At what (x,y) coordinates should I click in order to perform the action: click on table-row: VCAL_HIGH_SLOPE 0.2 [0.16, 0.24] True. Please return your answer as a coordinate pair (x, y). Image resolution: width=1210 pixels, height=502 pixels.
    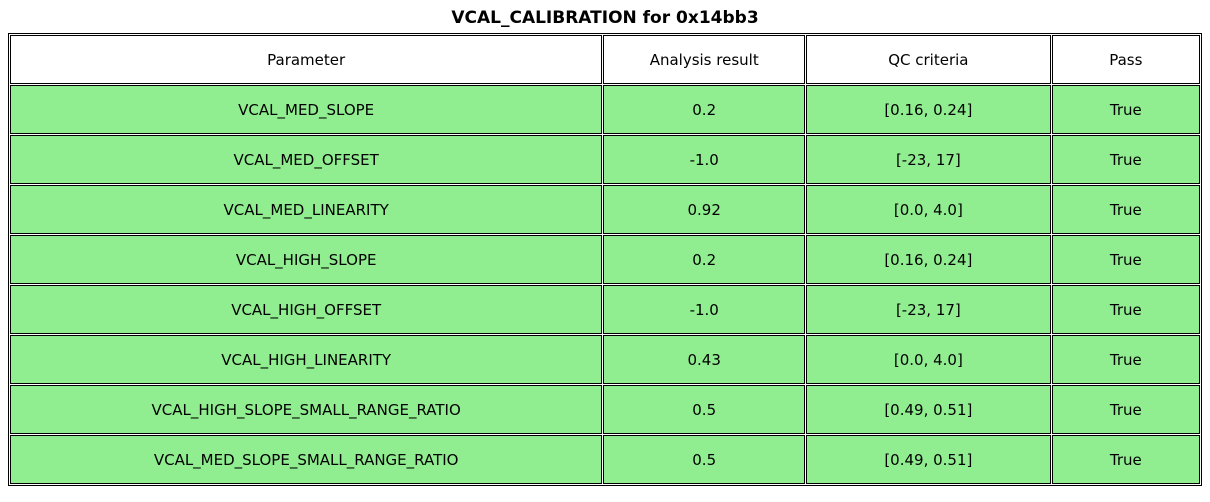
    Looking at the image, I should click on (605, 259).